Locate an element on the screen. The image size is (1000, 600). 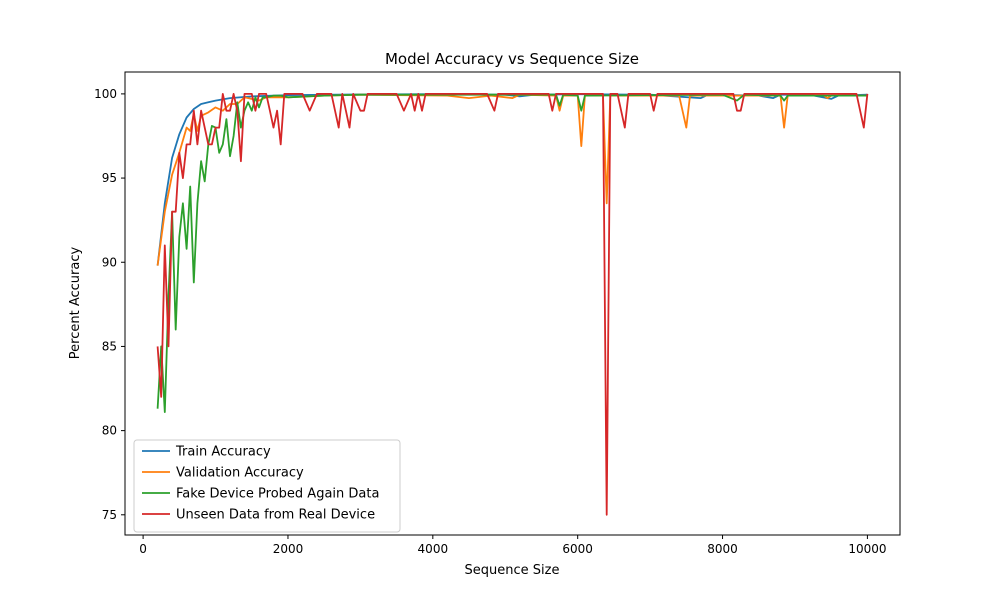
legend-label-3: Fake Device Probed Again Data is located at coordinates (277, 494).